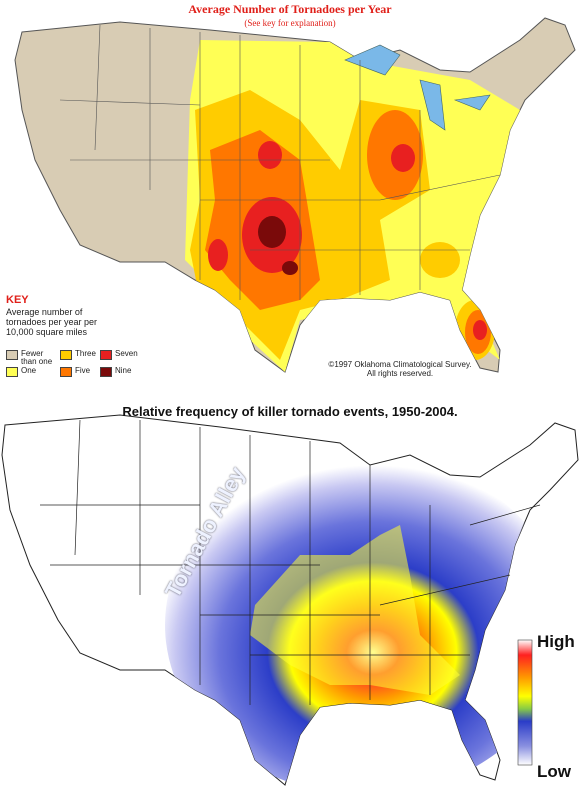 This screenshot has height=794, width=580. I want to click on key-item: One, so click(21, 372).